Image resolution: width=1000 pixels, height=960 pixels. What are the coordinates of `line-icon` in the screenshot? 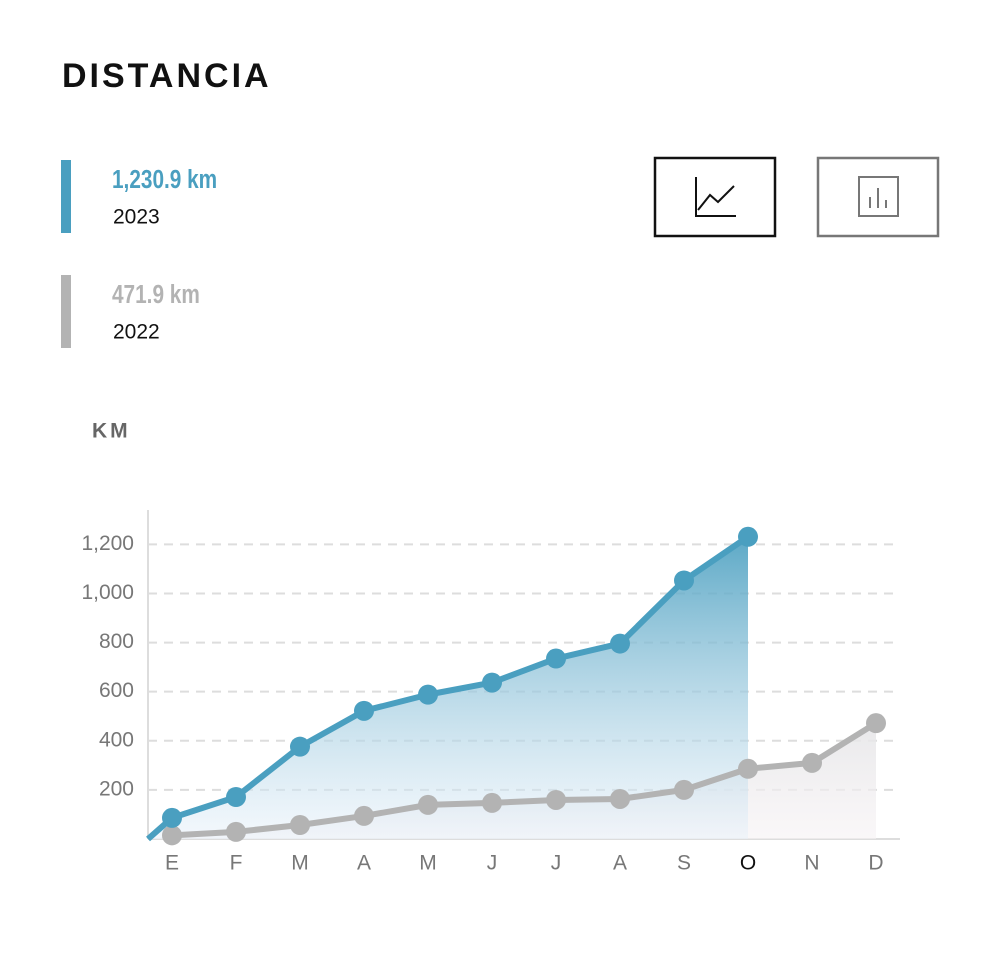 It's located at (715, 197).